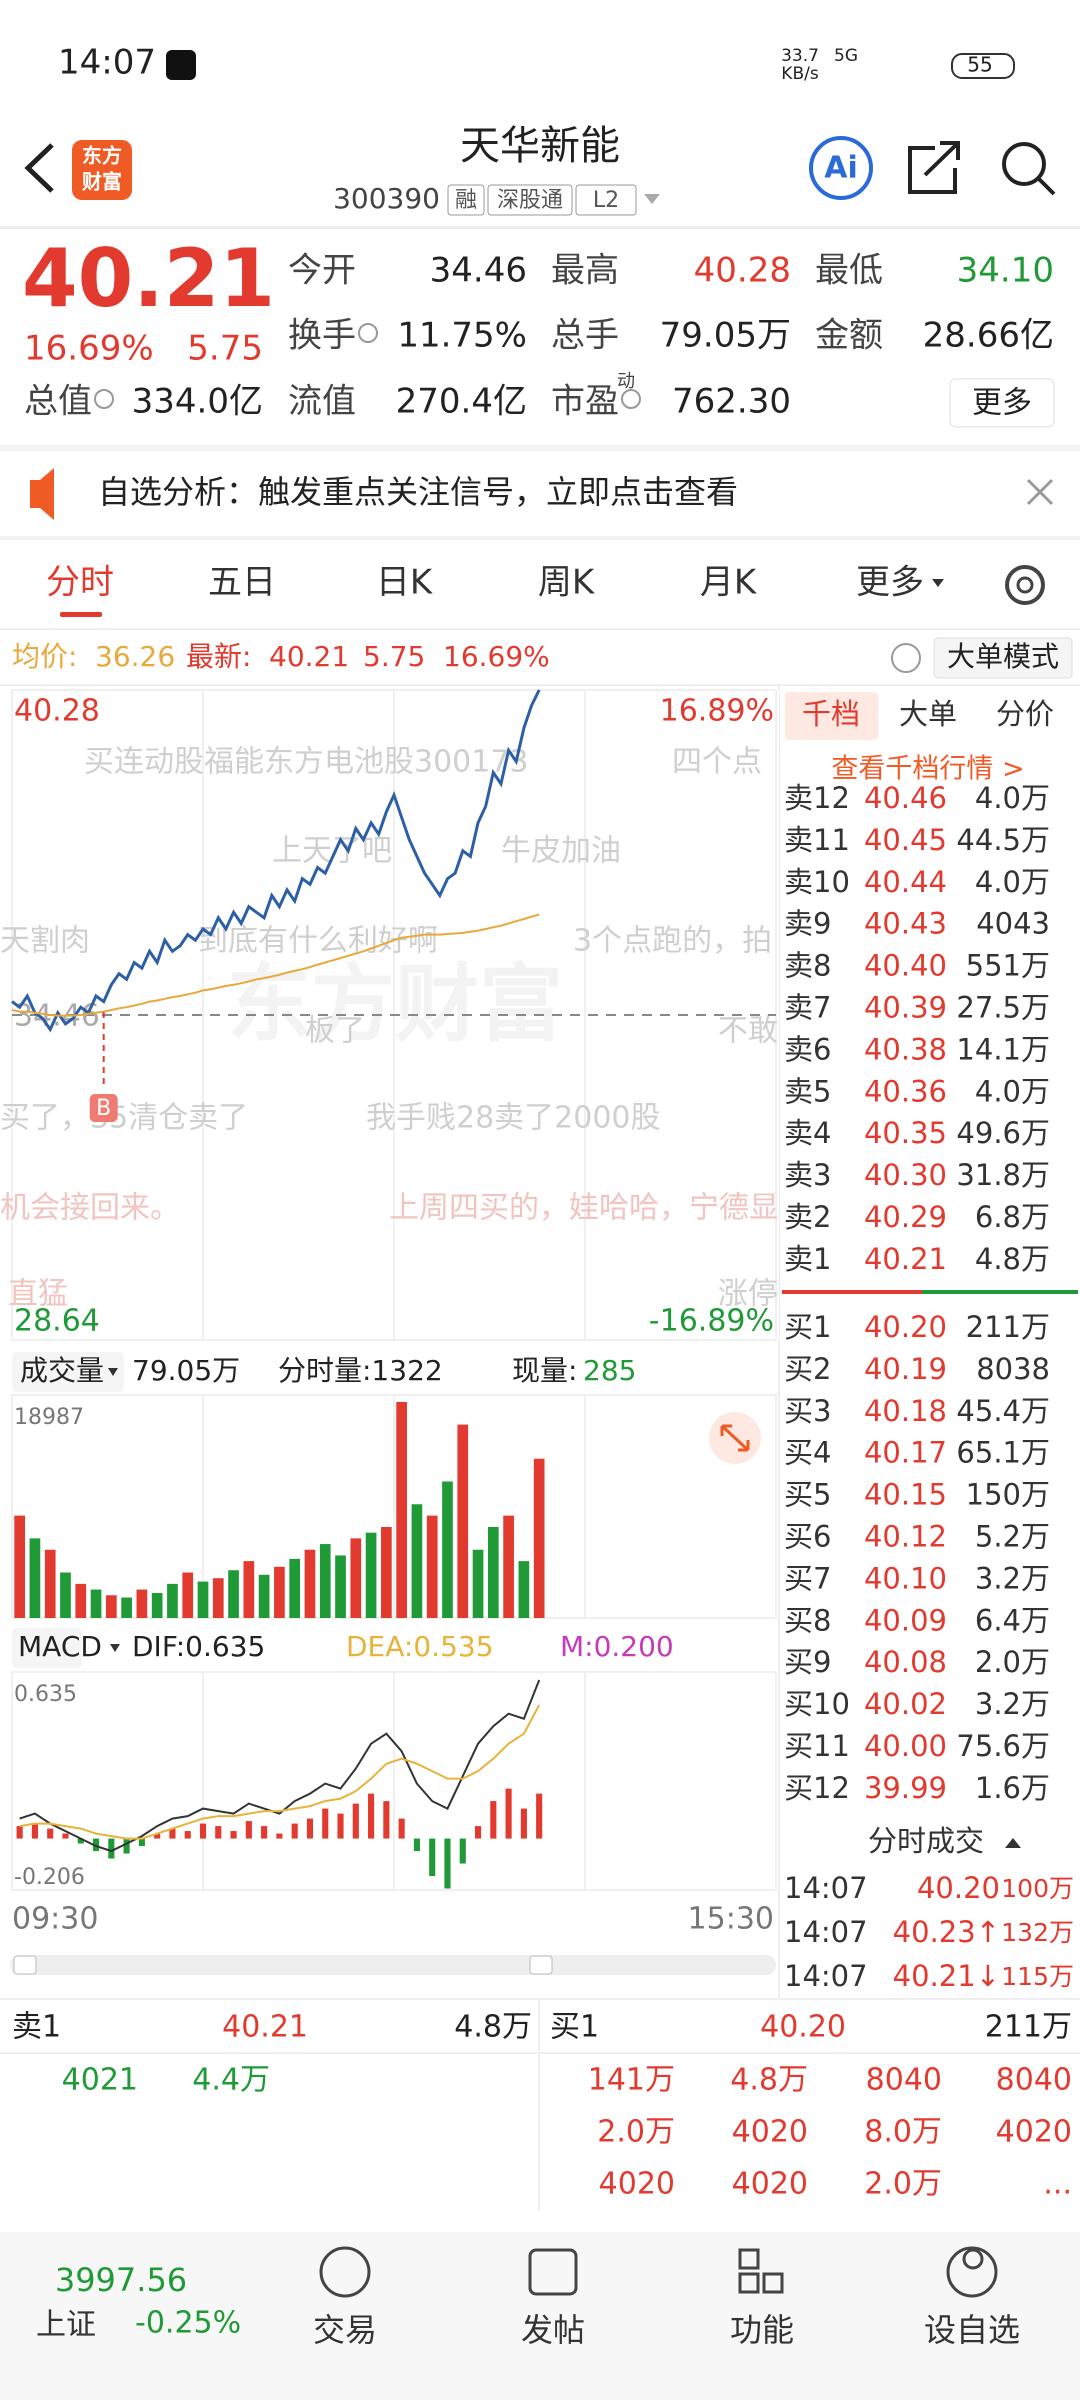  Describe the element at coordinates (807, 1369) in the screenshot. I see `book-level: 买2` at that location.